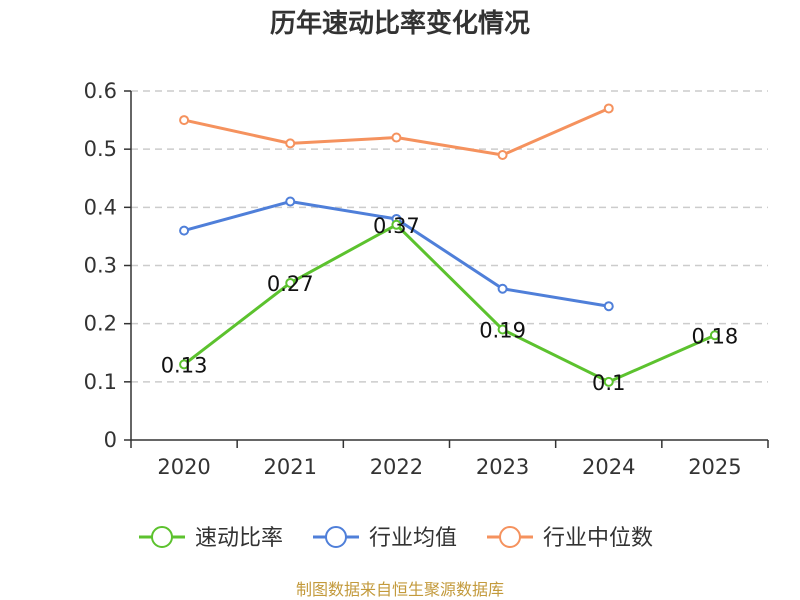 This screenshot has width=800, height=600. I want to click on y-tick-label: 0, so click(110, 440).